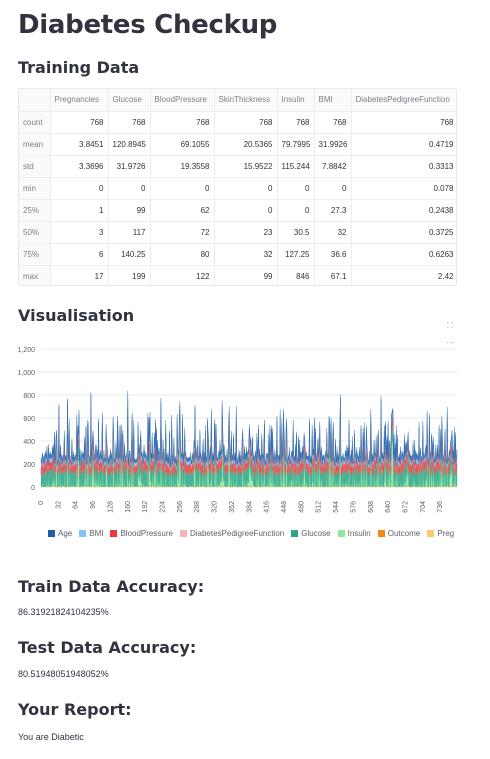 The height and width of the screenshot is (759, 490). Describe the element at coordinates (246, 144) in the screenshot. I see `table-cell: 20.5365` at that location.